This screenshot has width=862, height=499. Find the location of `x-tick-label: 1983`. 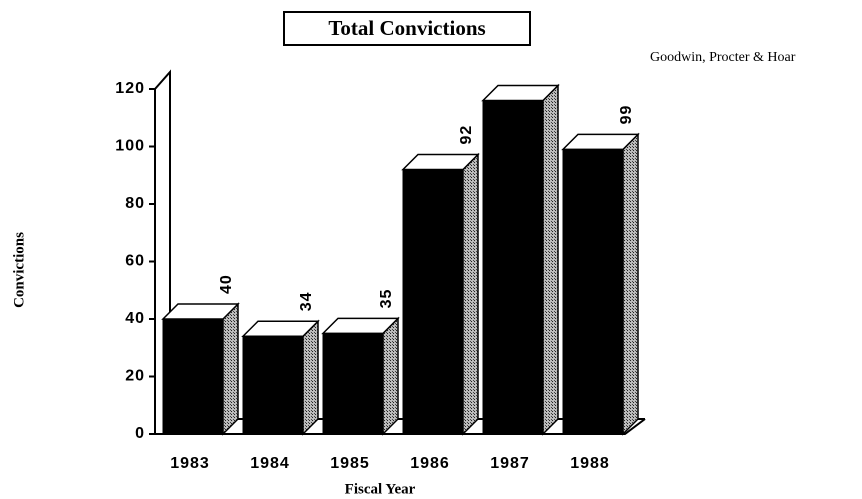

x-tick-label: 1983 is located at coordinates (190, 463).